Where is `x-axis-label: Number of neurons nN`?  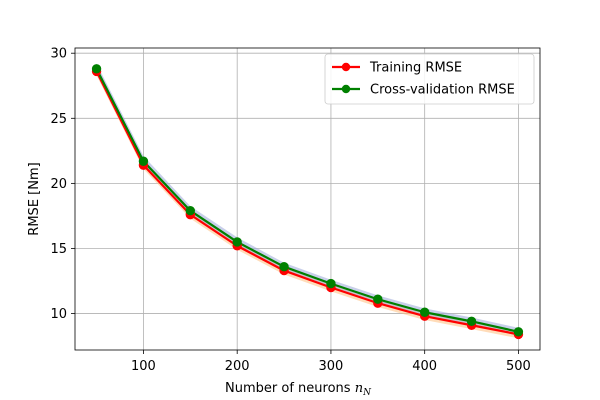
x-axis-label: Number of neurons nN is located at coordinates (298, 389).